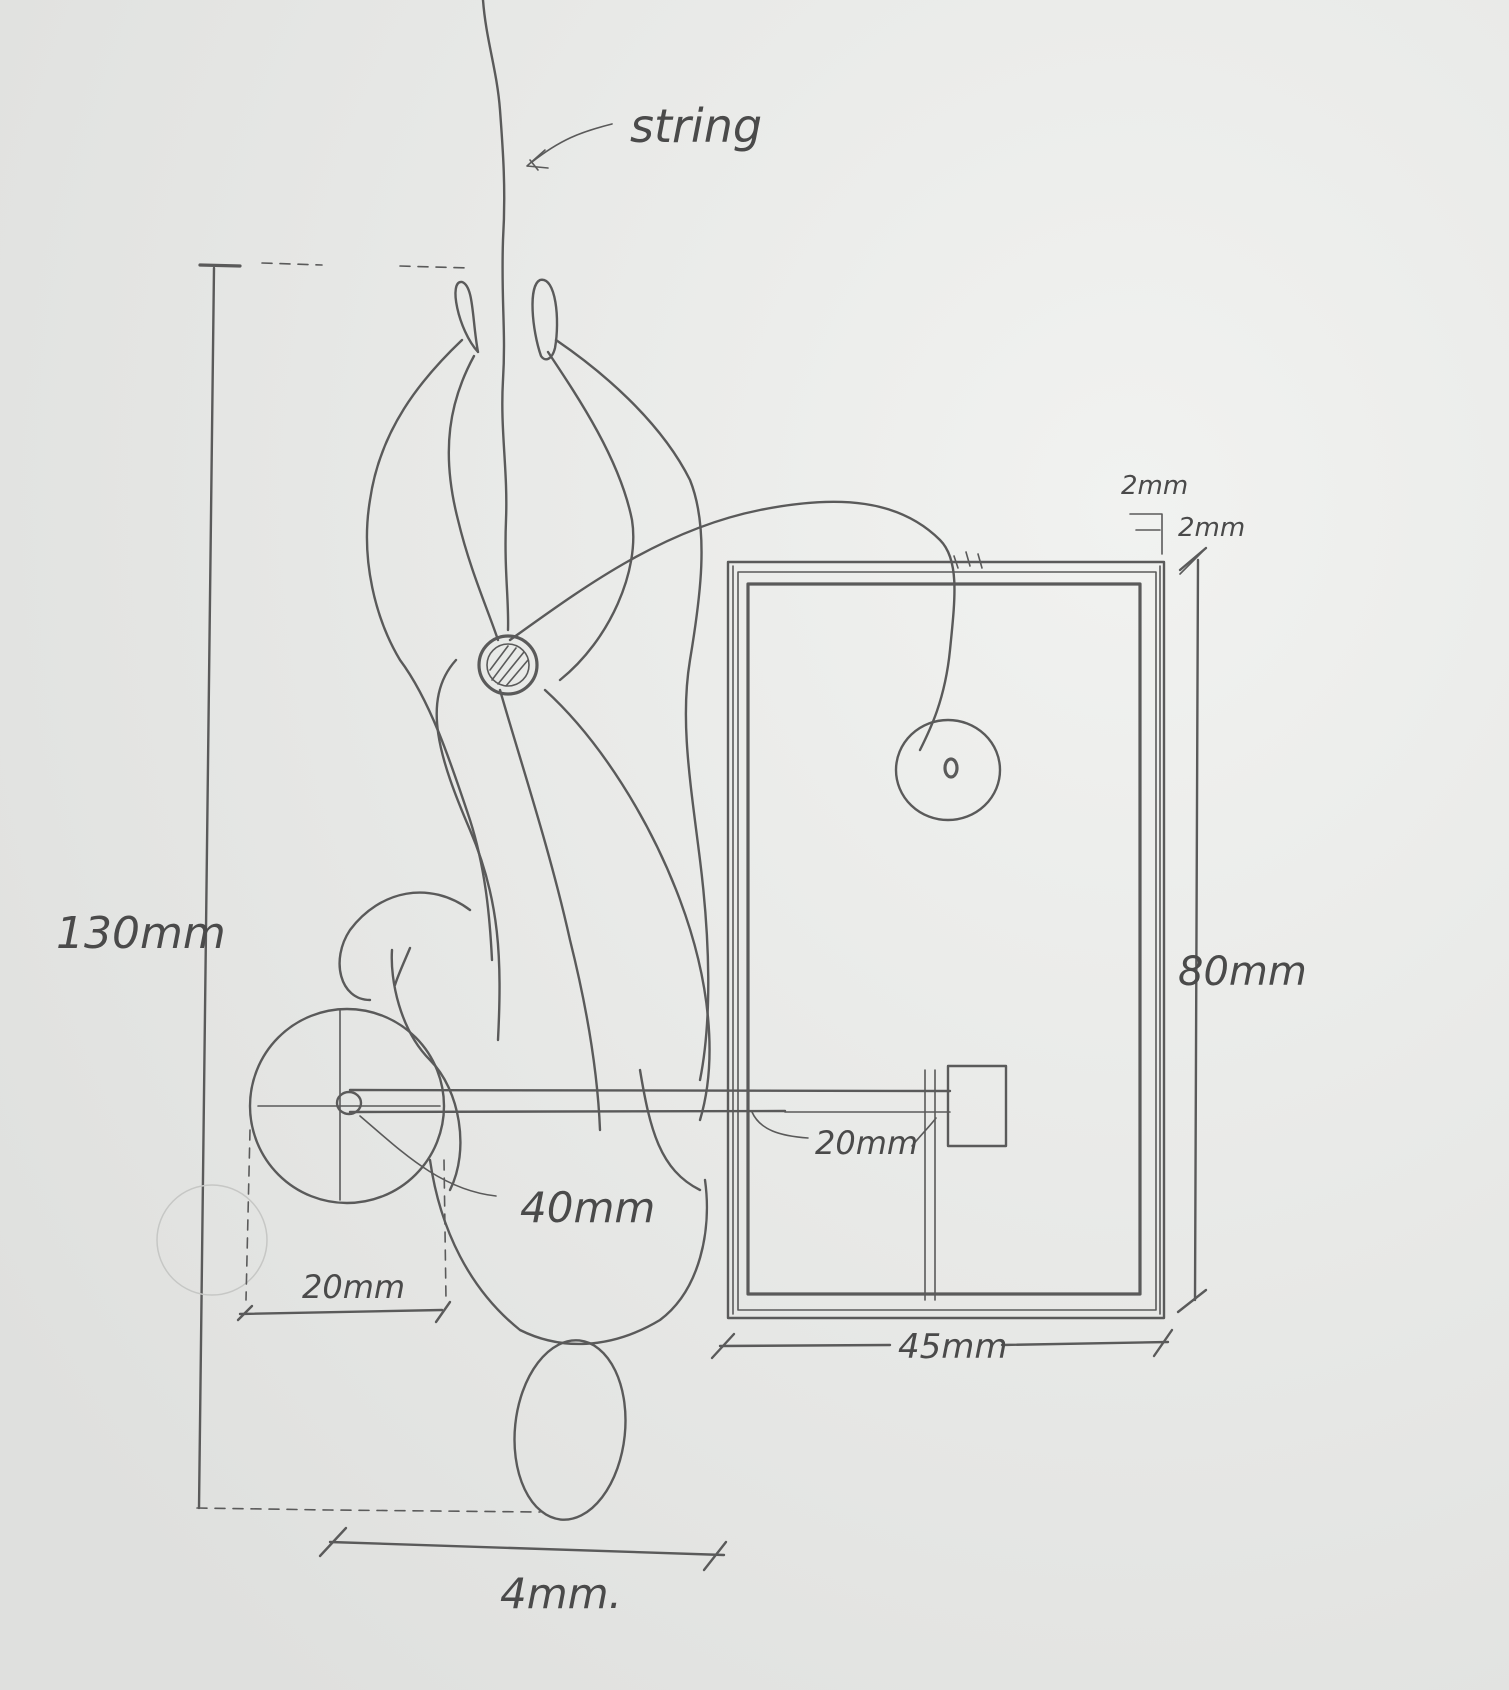 Image resolution: width=1509 pixels, height=1690 pixels. I want to click on slider-block, so click(977, 1106).